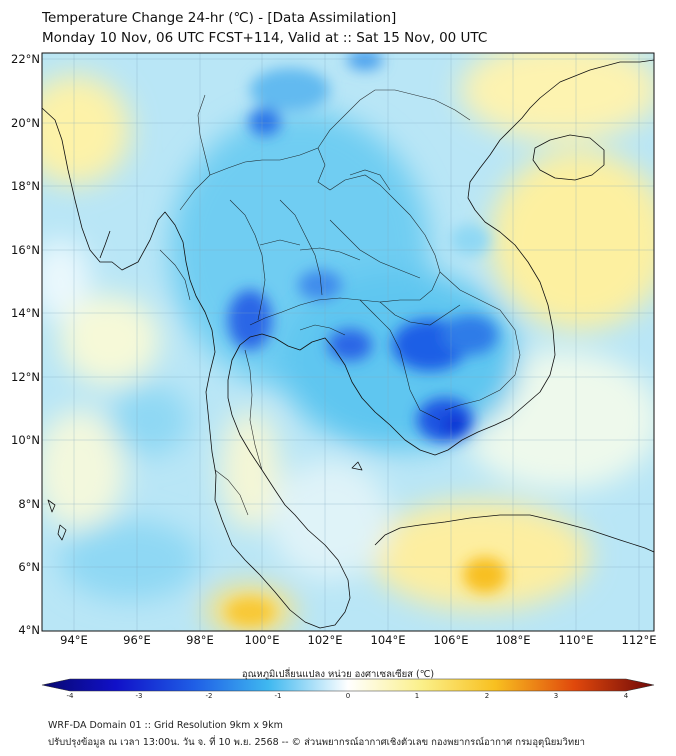 This screenshot has height=756, width=676. What do you see at coordinates (487, 696) in the screenshot?
I see `colorbar-tick: 2` at bounding box center [487, 696].